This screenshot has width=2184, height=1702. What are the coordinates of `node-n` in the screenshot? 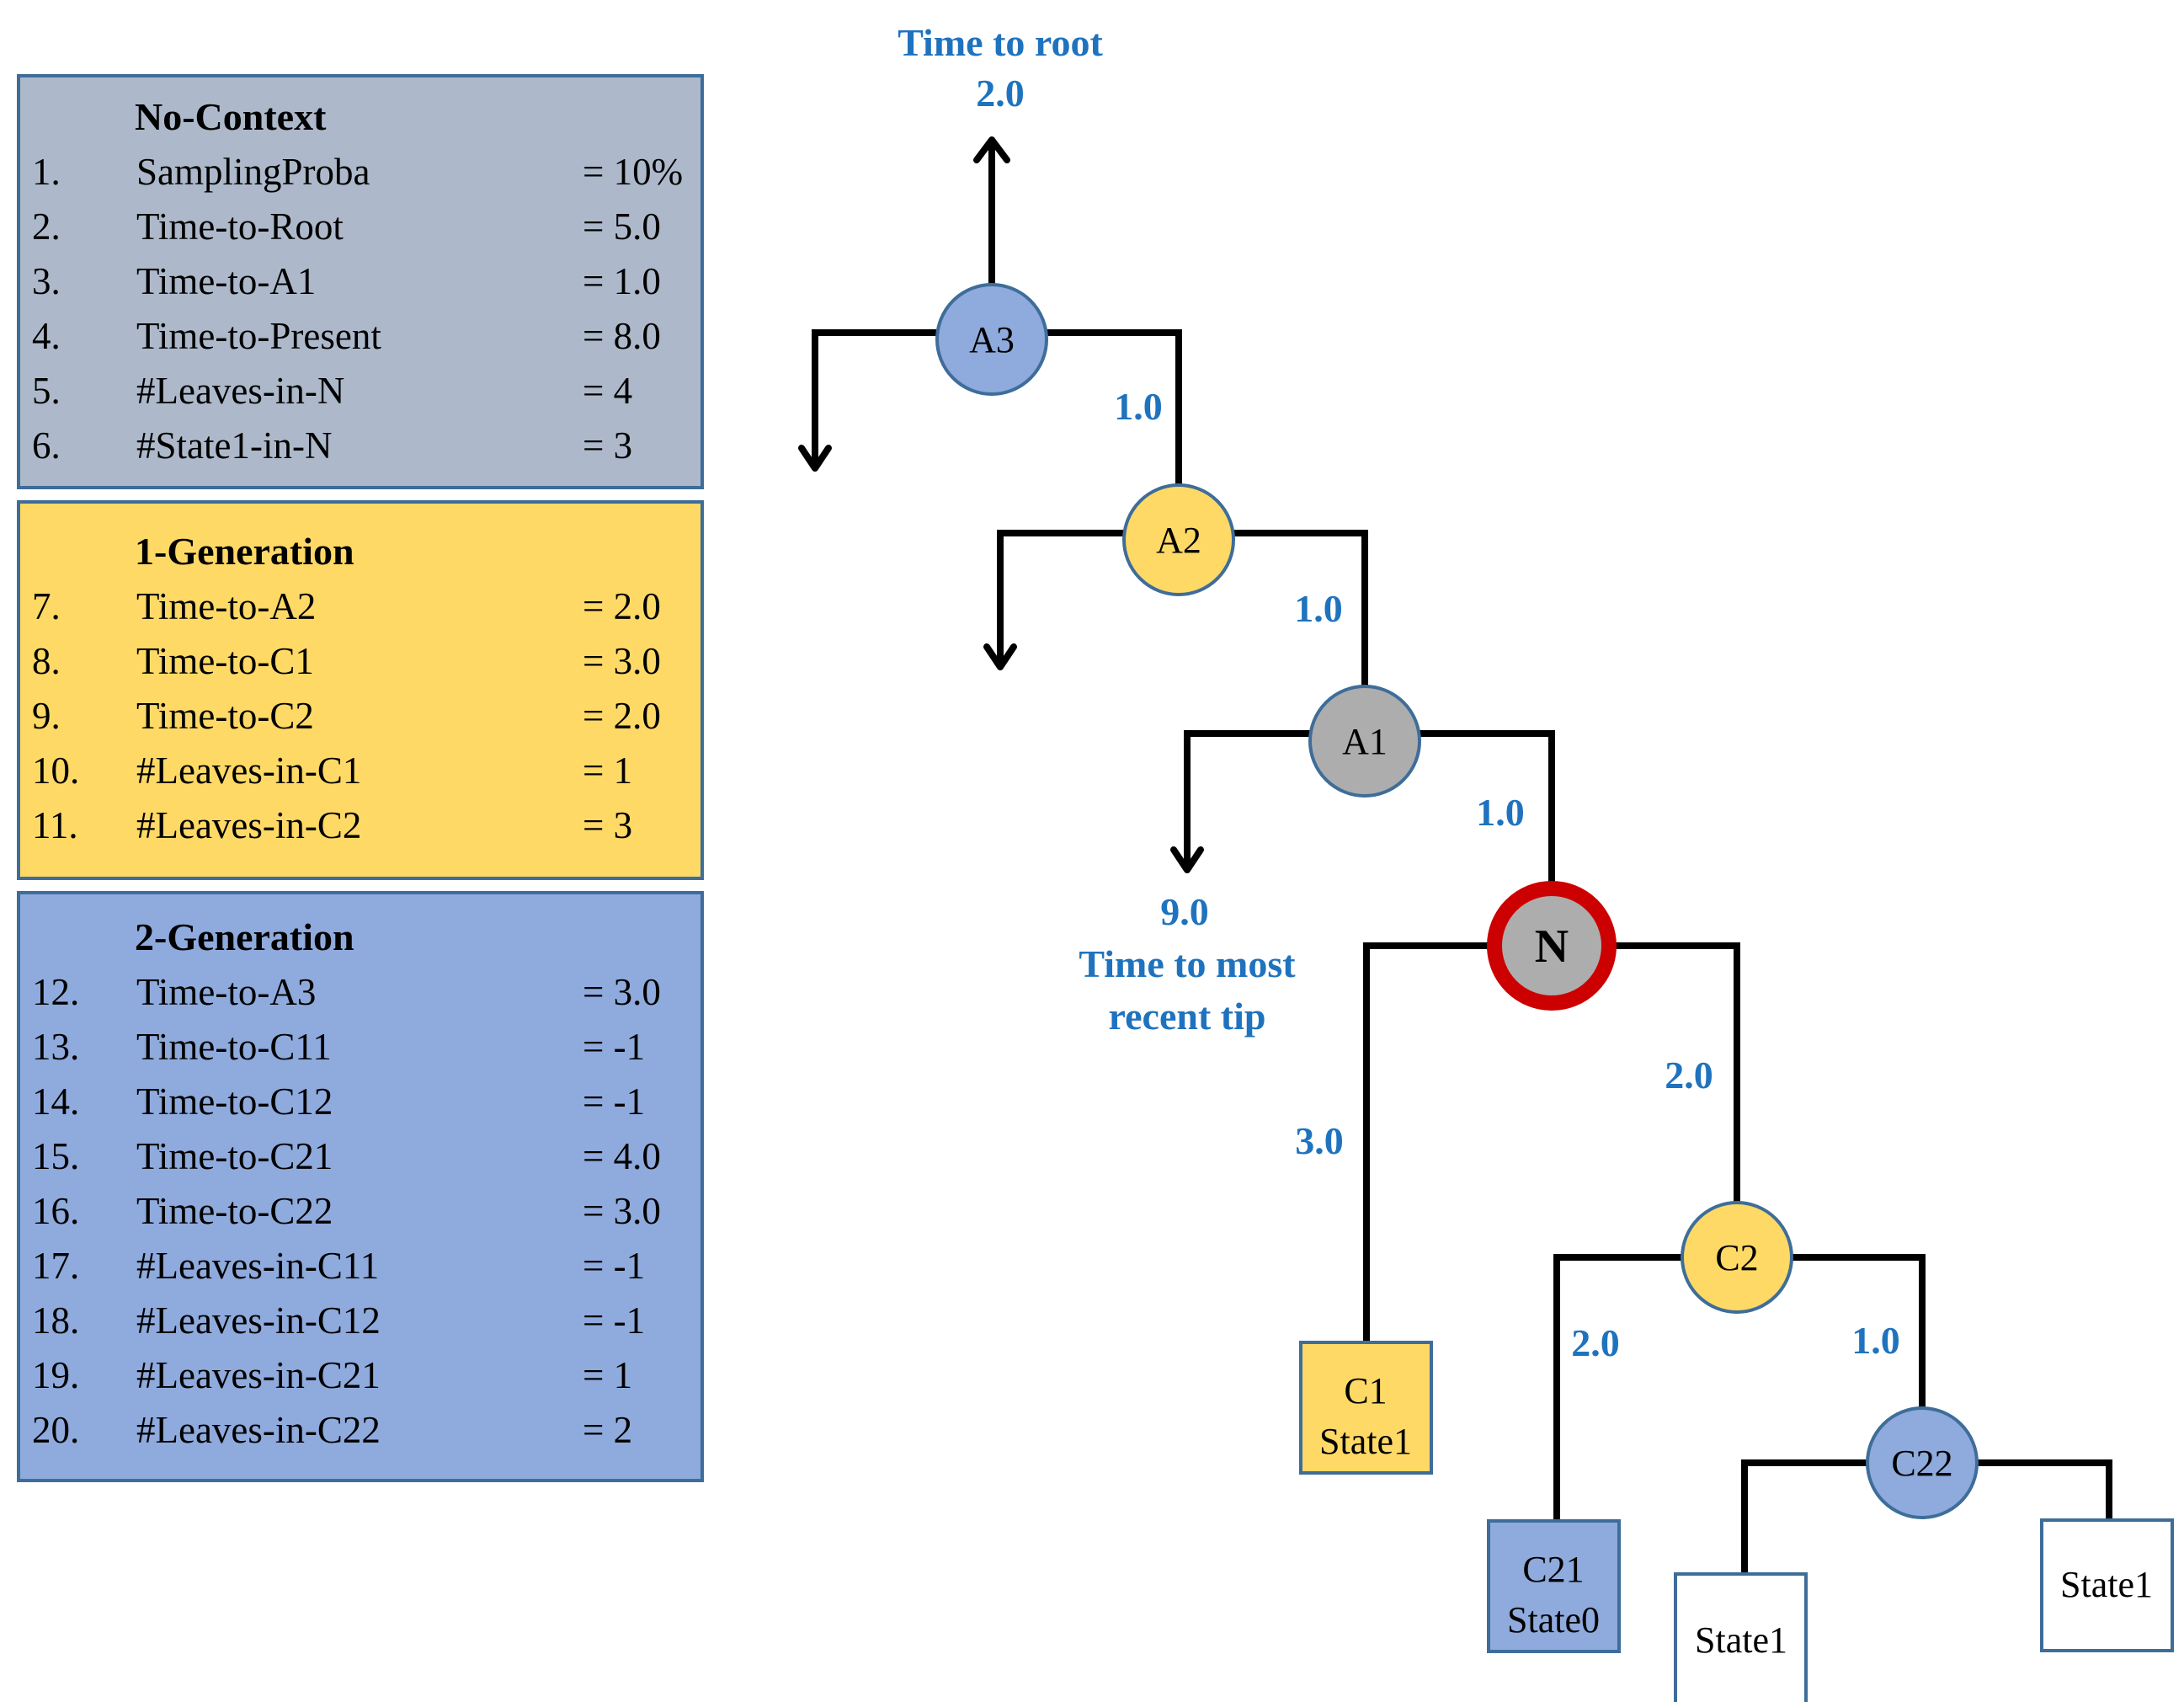 It's located at (1552, 946).